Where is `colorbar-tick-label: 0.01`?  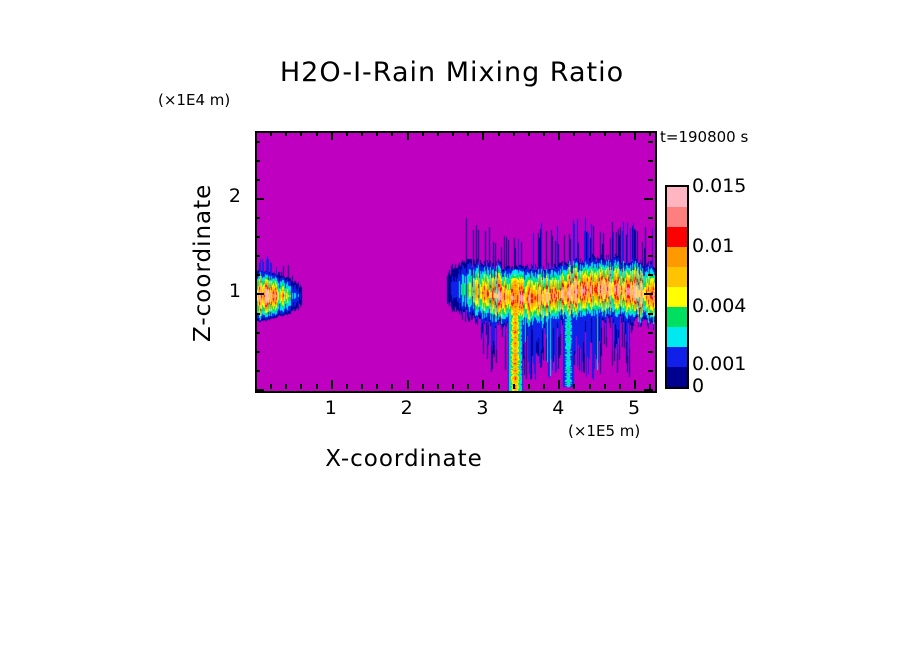 colorbar-tick-label: 0.01 is located at coordinates (713, 246).